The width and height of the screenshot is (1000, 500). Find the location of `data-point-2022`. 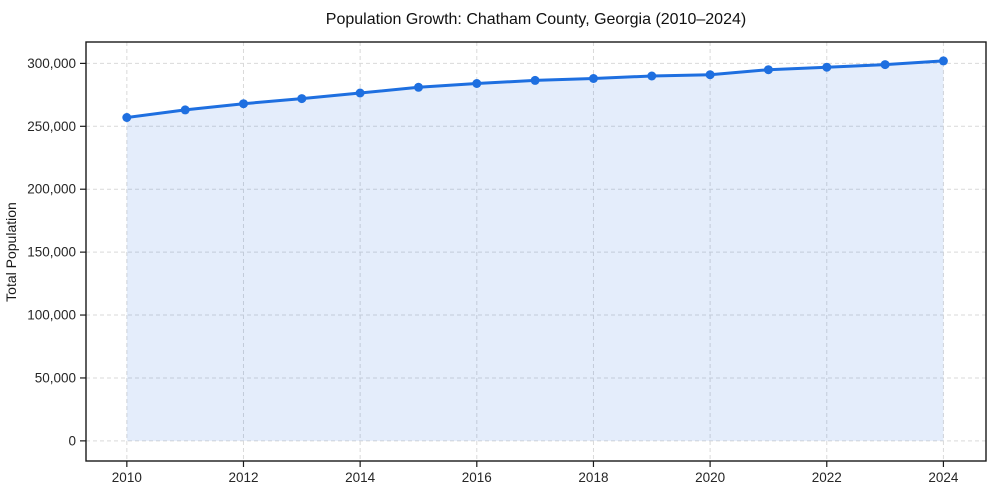

data-point-2022 is located at coordinates (827, 67).